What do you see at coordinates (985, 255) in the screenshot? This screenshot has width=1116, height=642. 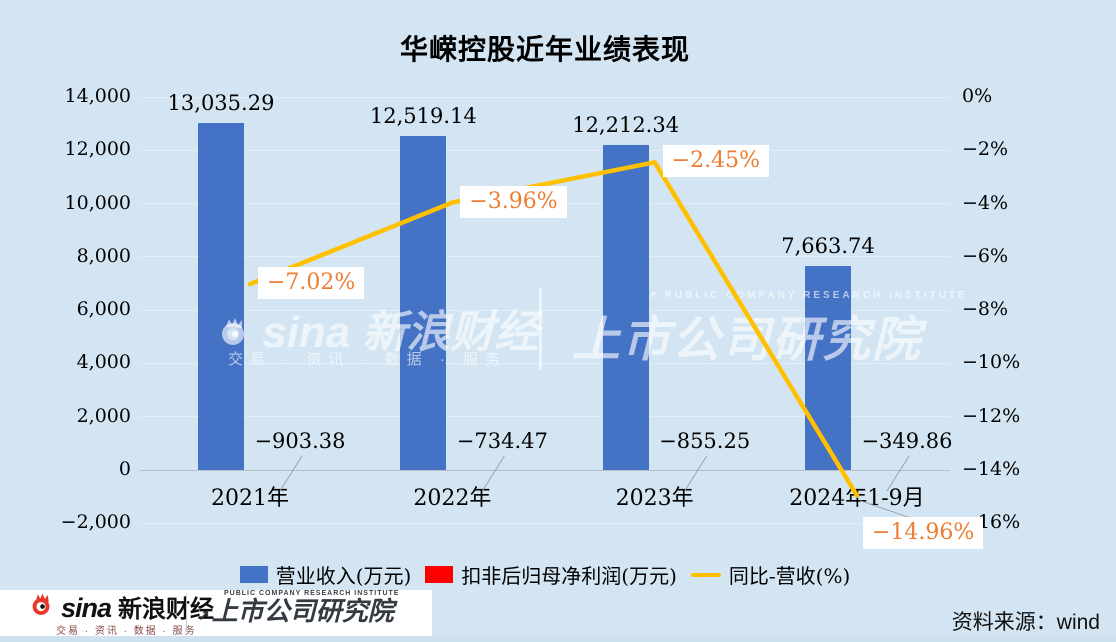 I see `y-axis-tick-right: −6%` at bounding box center [985, 255].